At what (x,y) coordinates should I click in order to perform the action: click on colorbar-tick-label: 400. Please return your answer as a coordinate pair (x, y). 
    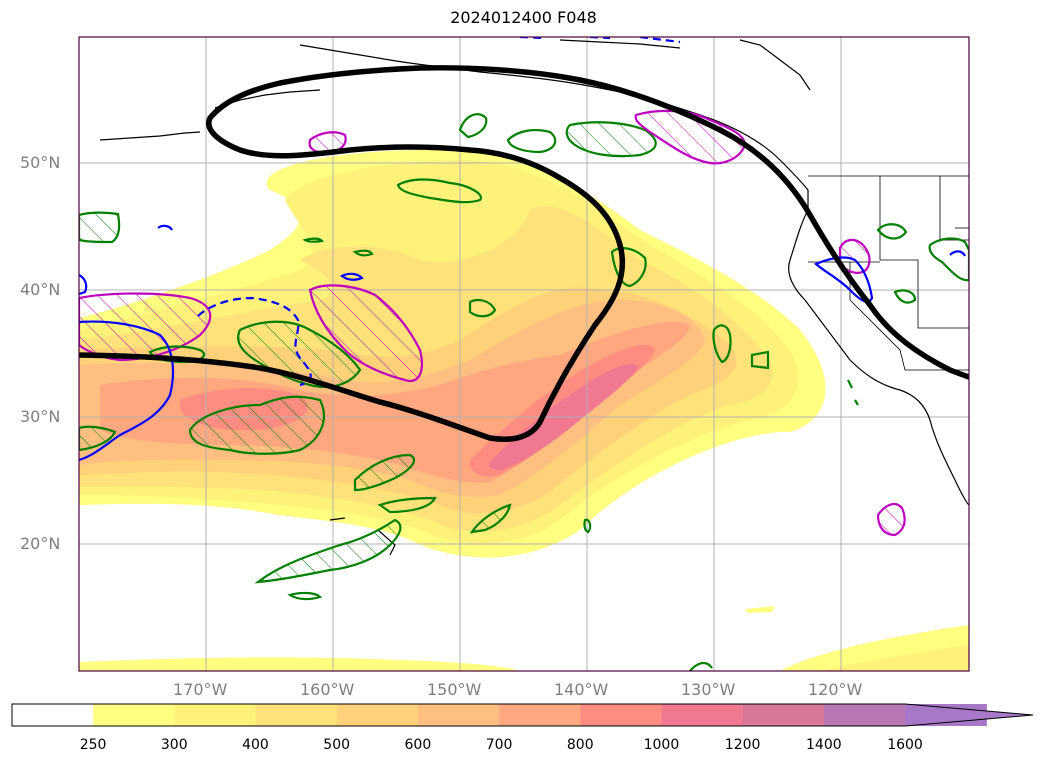
    Looking at the image, I should click on (255, 745).